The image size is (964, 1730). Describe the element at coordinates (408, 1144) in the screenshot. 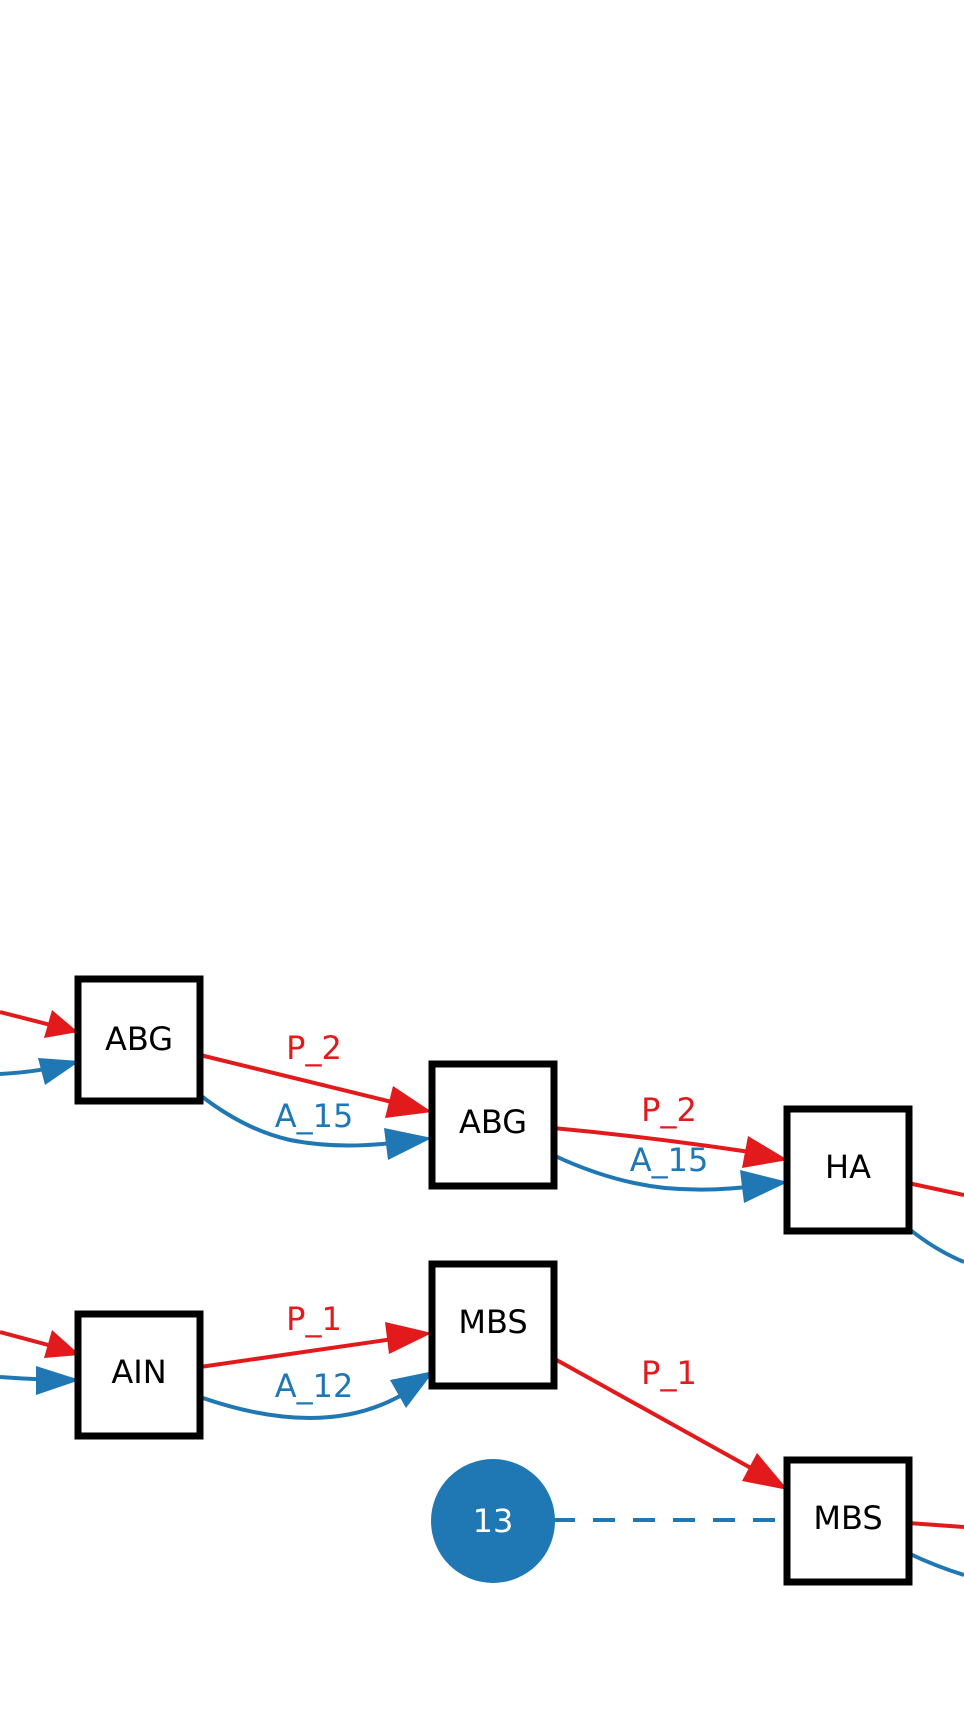

I see `arrowhead-abg1-abg2-a` at that location.